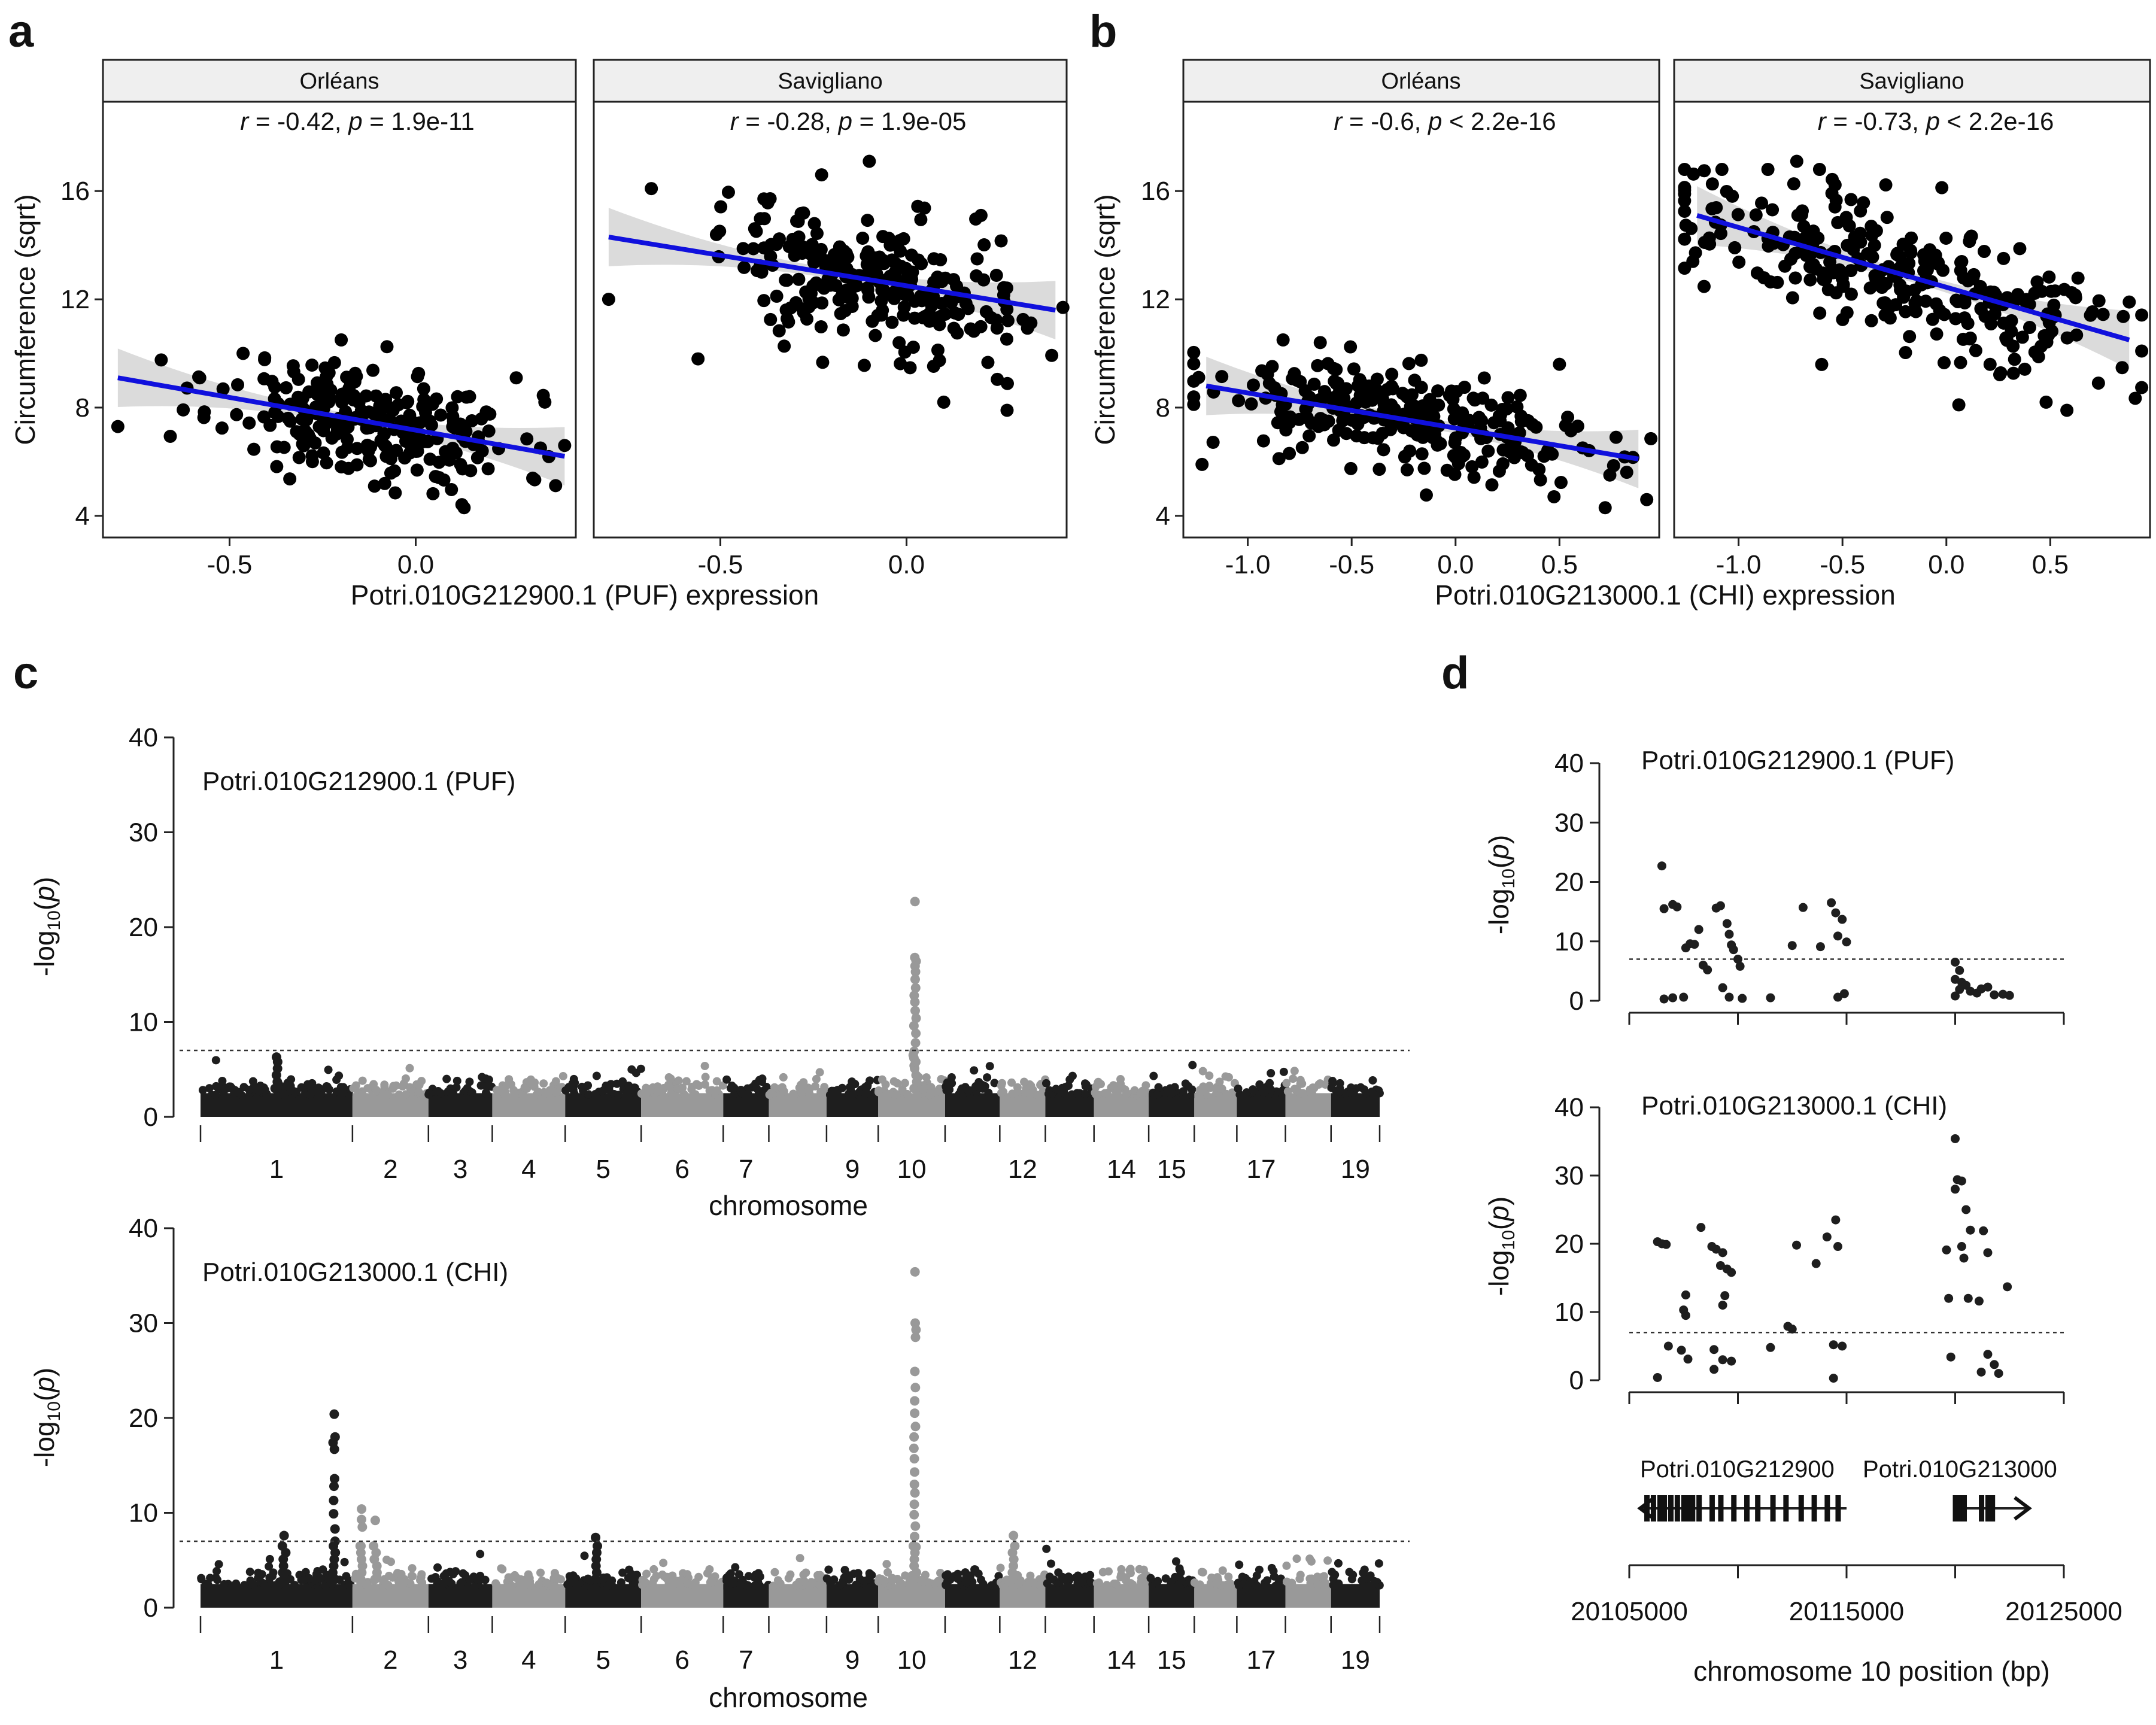  Describe the element at coordinates (390, 1170) in the screenshot. I see `chromosome-label: 2` at that location.